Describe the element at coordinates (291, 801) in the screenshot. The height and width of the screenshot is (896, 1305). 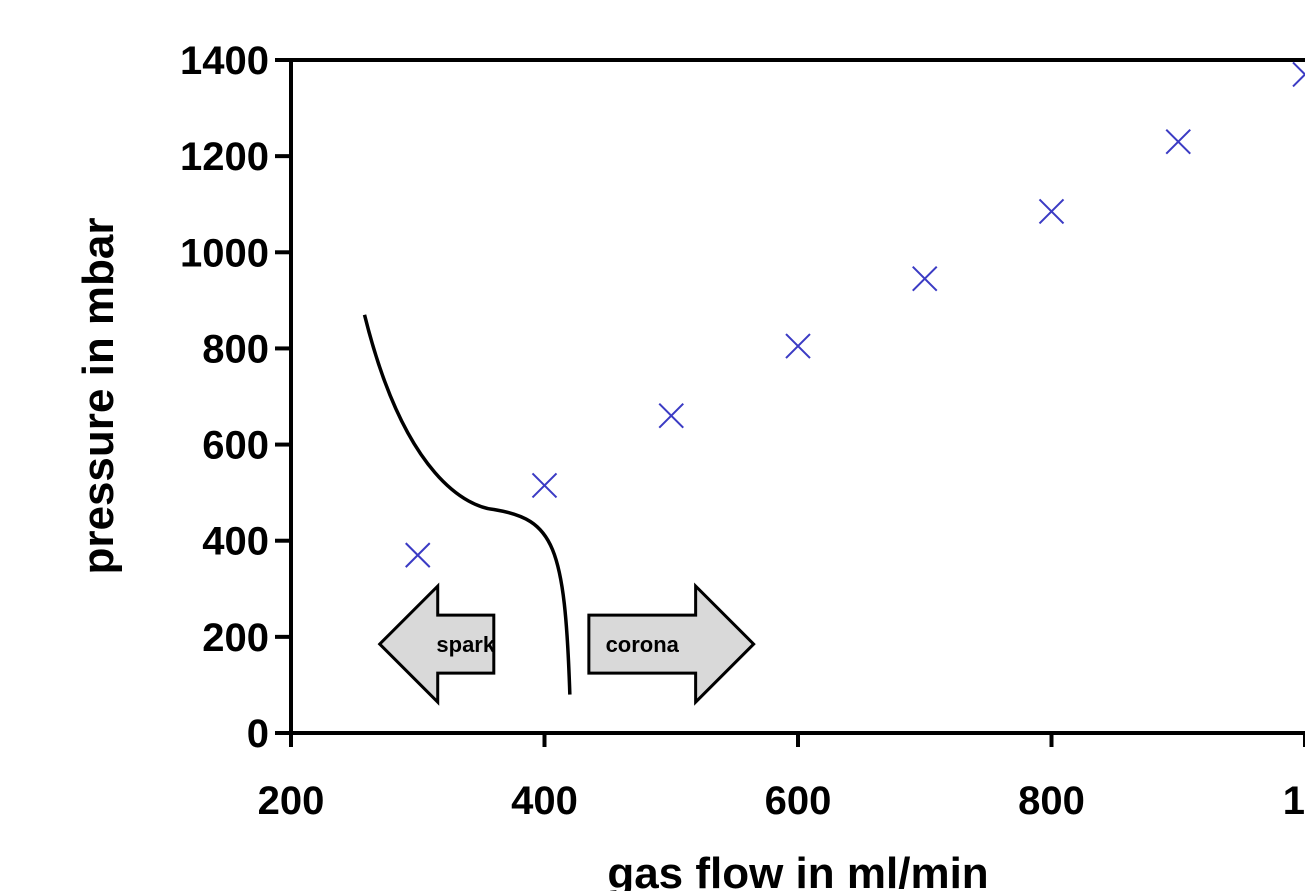
I see `x-tick-label: 200` at that location.